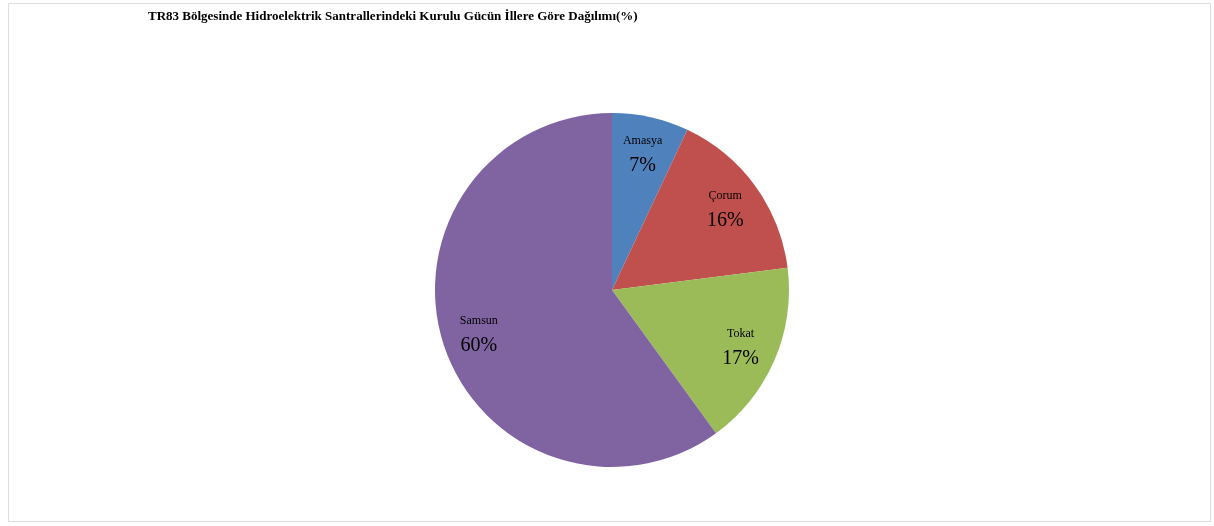 The width and height of the screenshot is (1214, 526). I want to click on data-label: 17%, so click(740, 356).